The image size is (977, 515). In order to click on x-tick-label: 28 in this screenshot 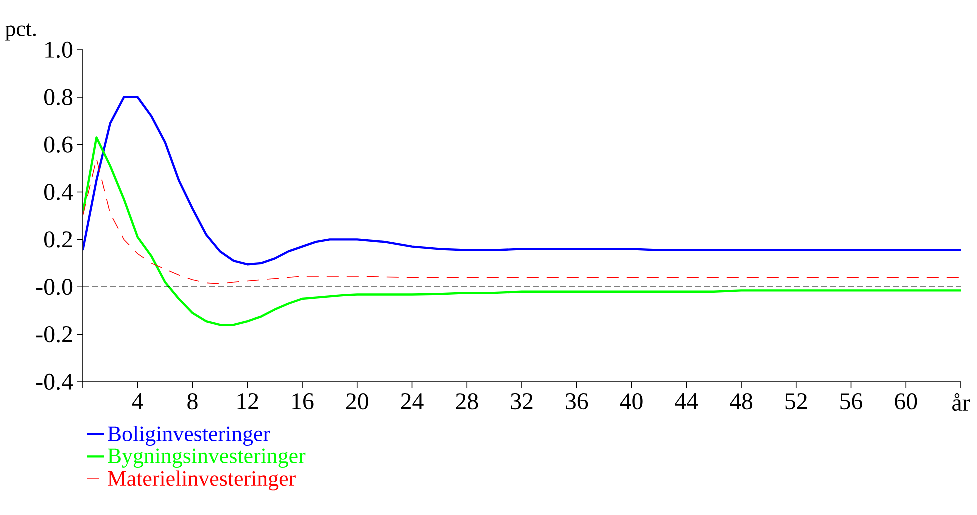, I will do `click(467, 402)`.